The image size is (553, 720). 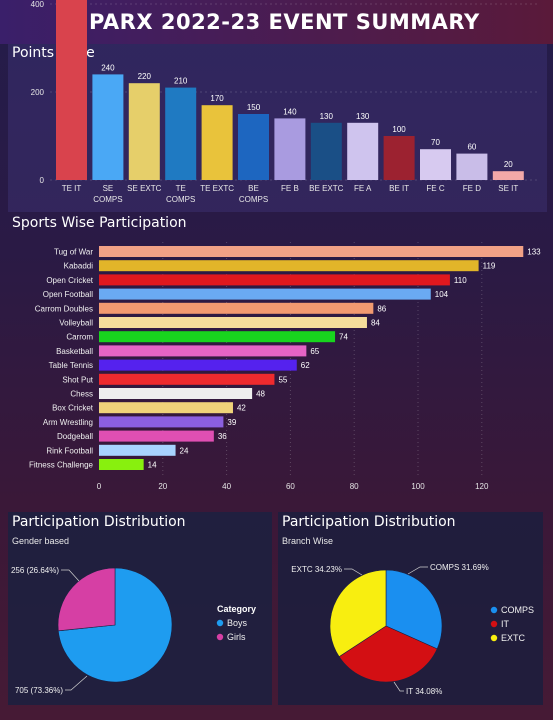 I want to click on leader-line-it, so click(x=399, y=686).